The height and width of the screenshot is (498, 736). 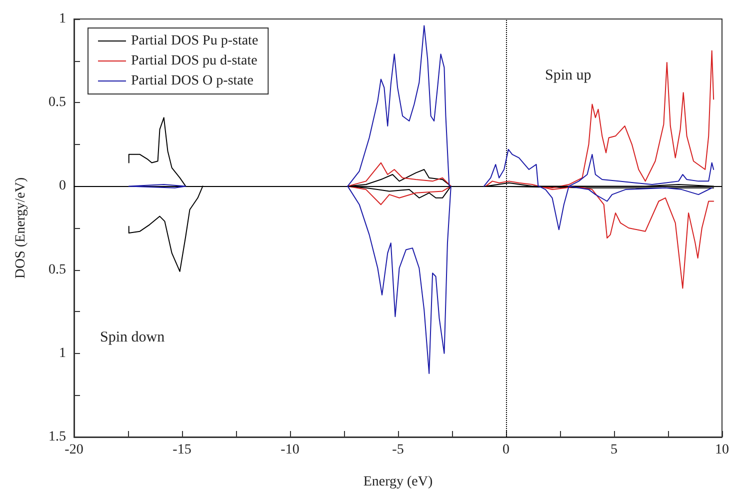 I want to click on legend-label: Partial DOS Pu p-state, so click(x=194, y=41).